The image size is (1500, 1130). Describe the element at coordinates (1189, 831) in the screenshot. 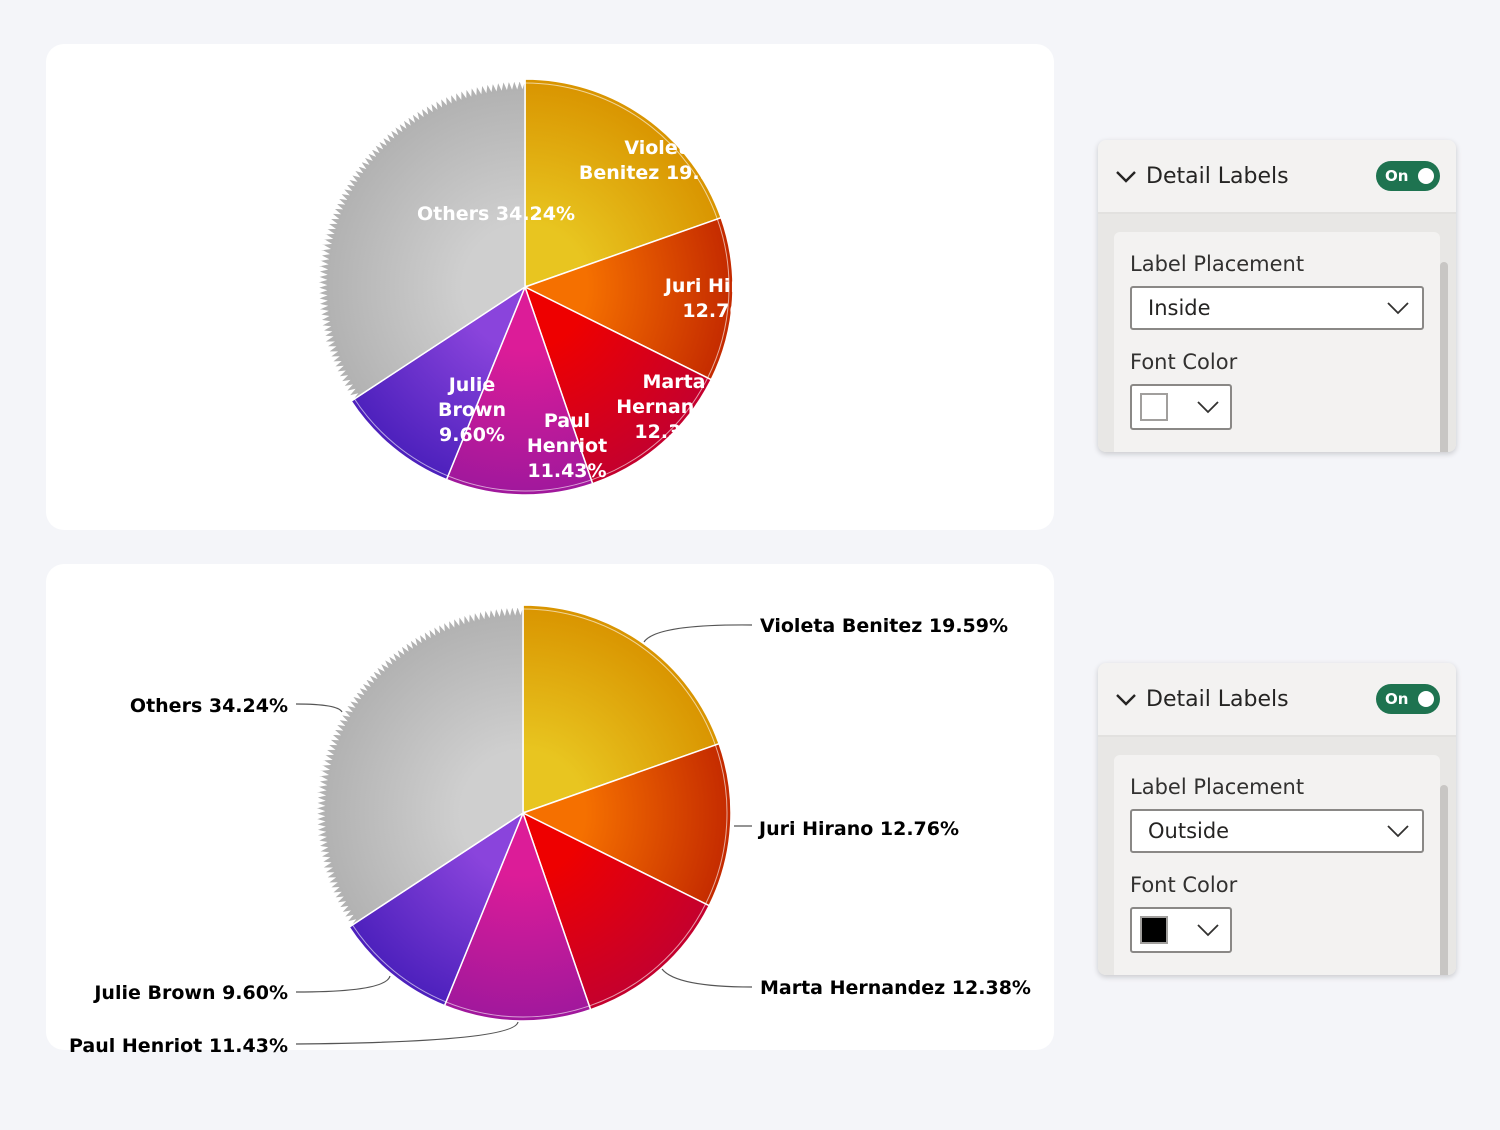

I see `dropdown-value: Outside` at that location.